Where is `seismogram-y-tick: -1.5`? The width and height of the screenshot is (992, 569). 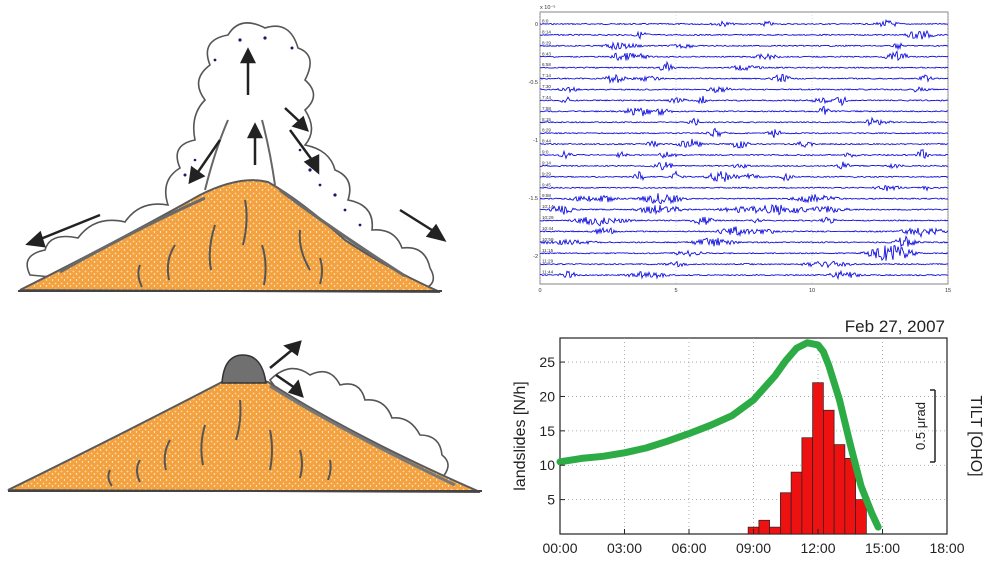
seismogram-y-tick: -1.5 is located at coordinates (533, 199).